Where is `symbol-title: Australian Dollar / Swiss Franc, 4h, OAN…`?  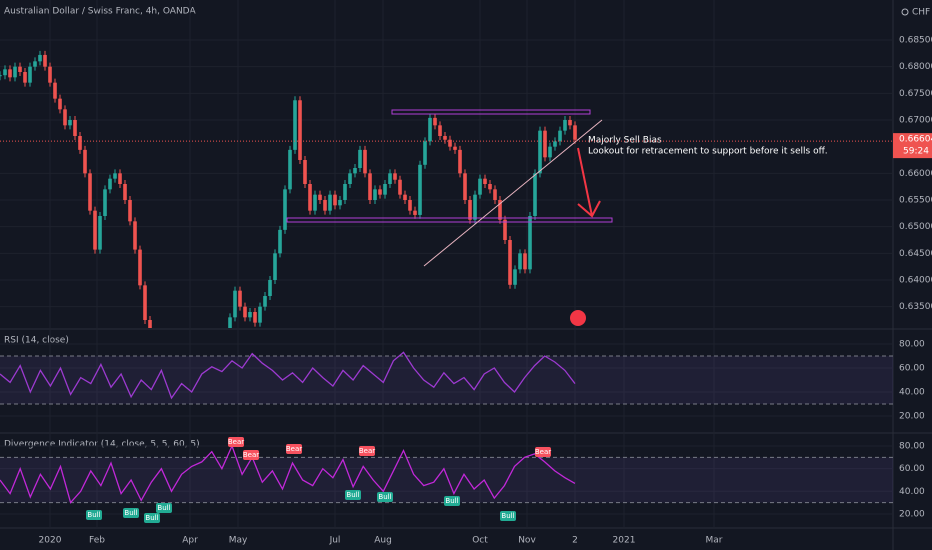
symbol-title: Australian Dollar / Swiss Franc, 4h, OAN… is located at coordinates (100, 12).